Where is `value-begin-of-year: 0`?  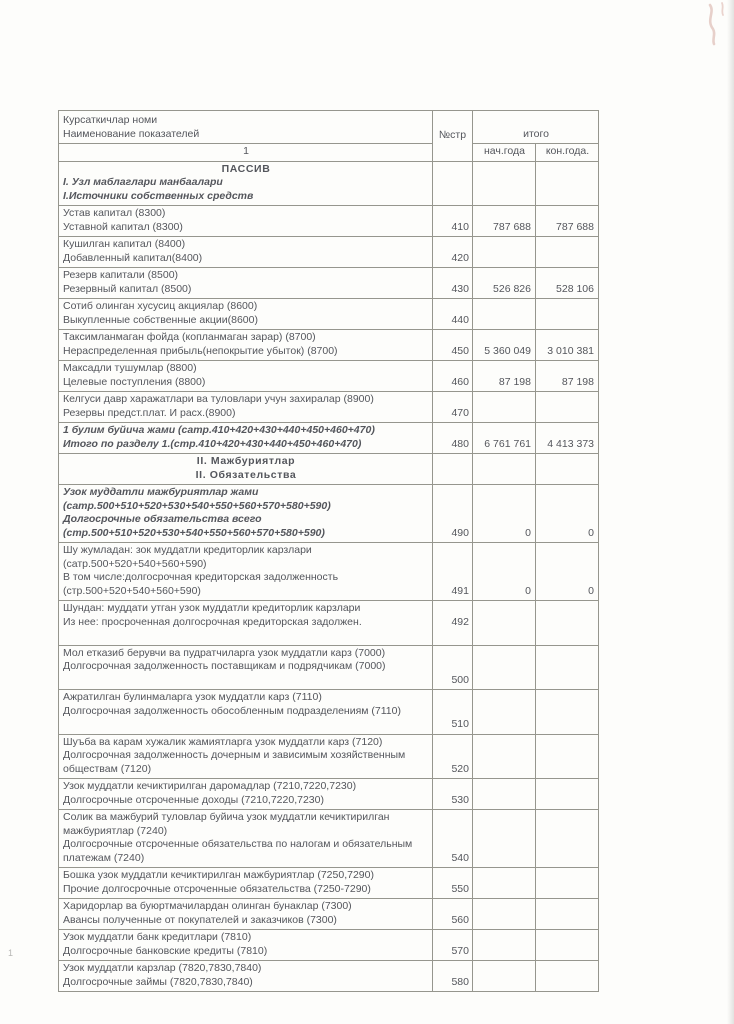 value-begin-of-year: 0 is located at coordinates (504, 513).